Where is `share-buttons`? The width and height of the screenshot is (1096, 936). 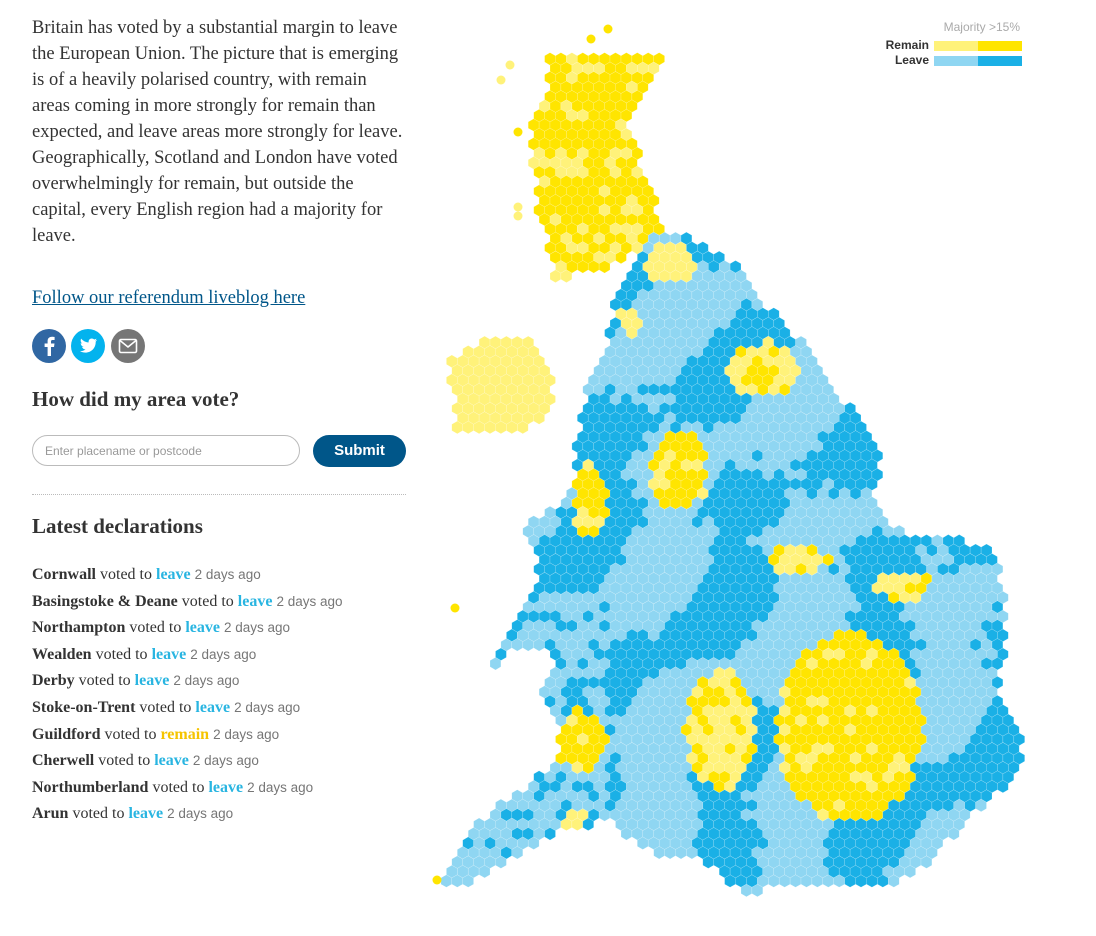 share-buttons is located at coordinates (88, 346).